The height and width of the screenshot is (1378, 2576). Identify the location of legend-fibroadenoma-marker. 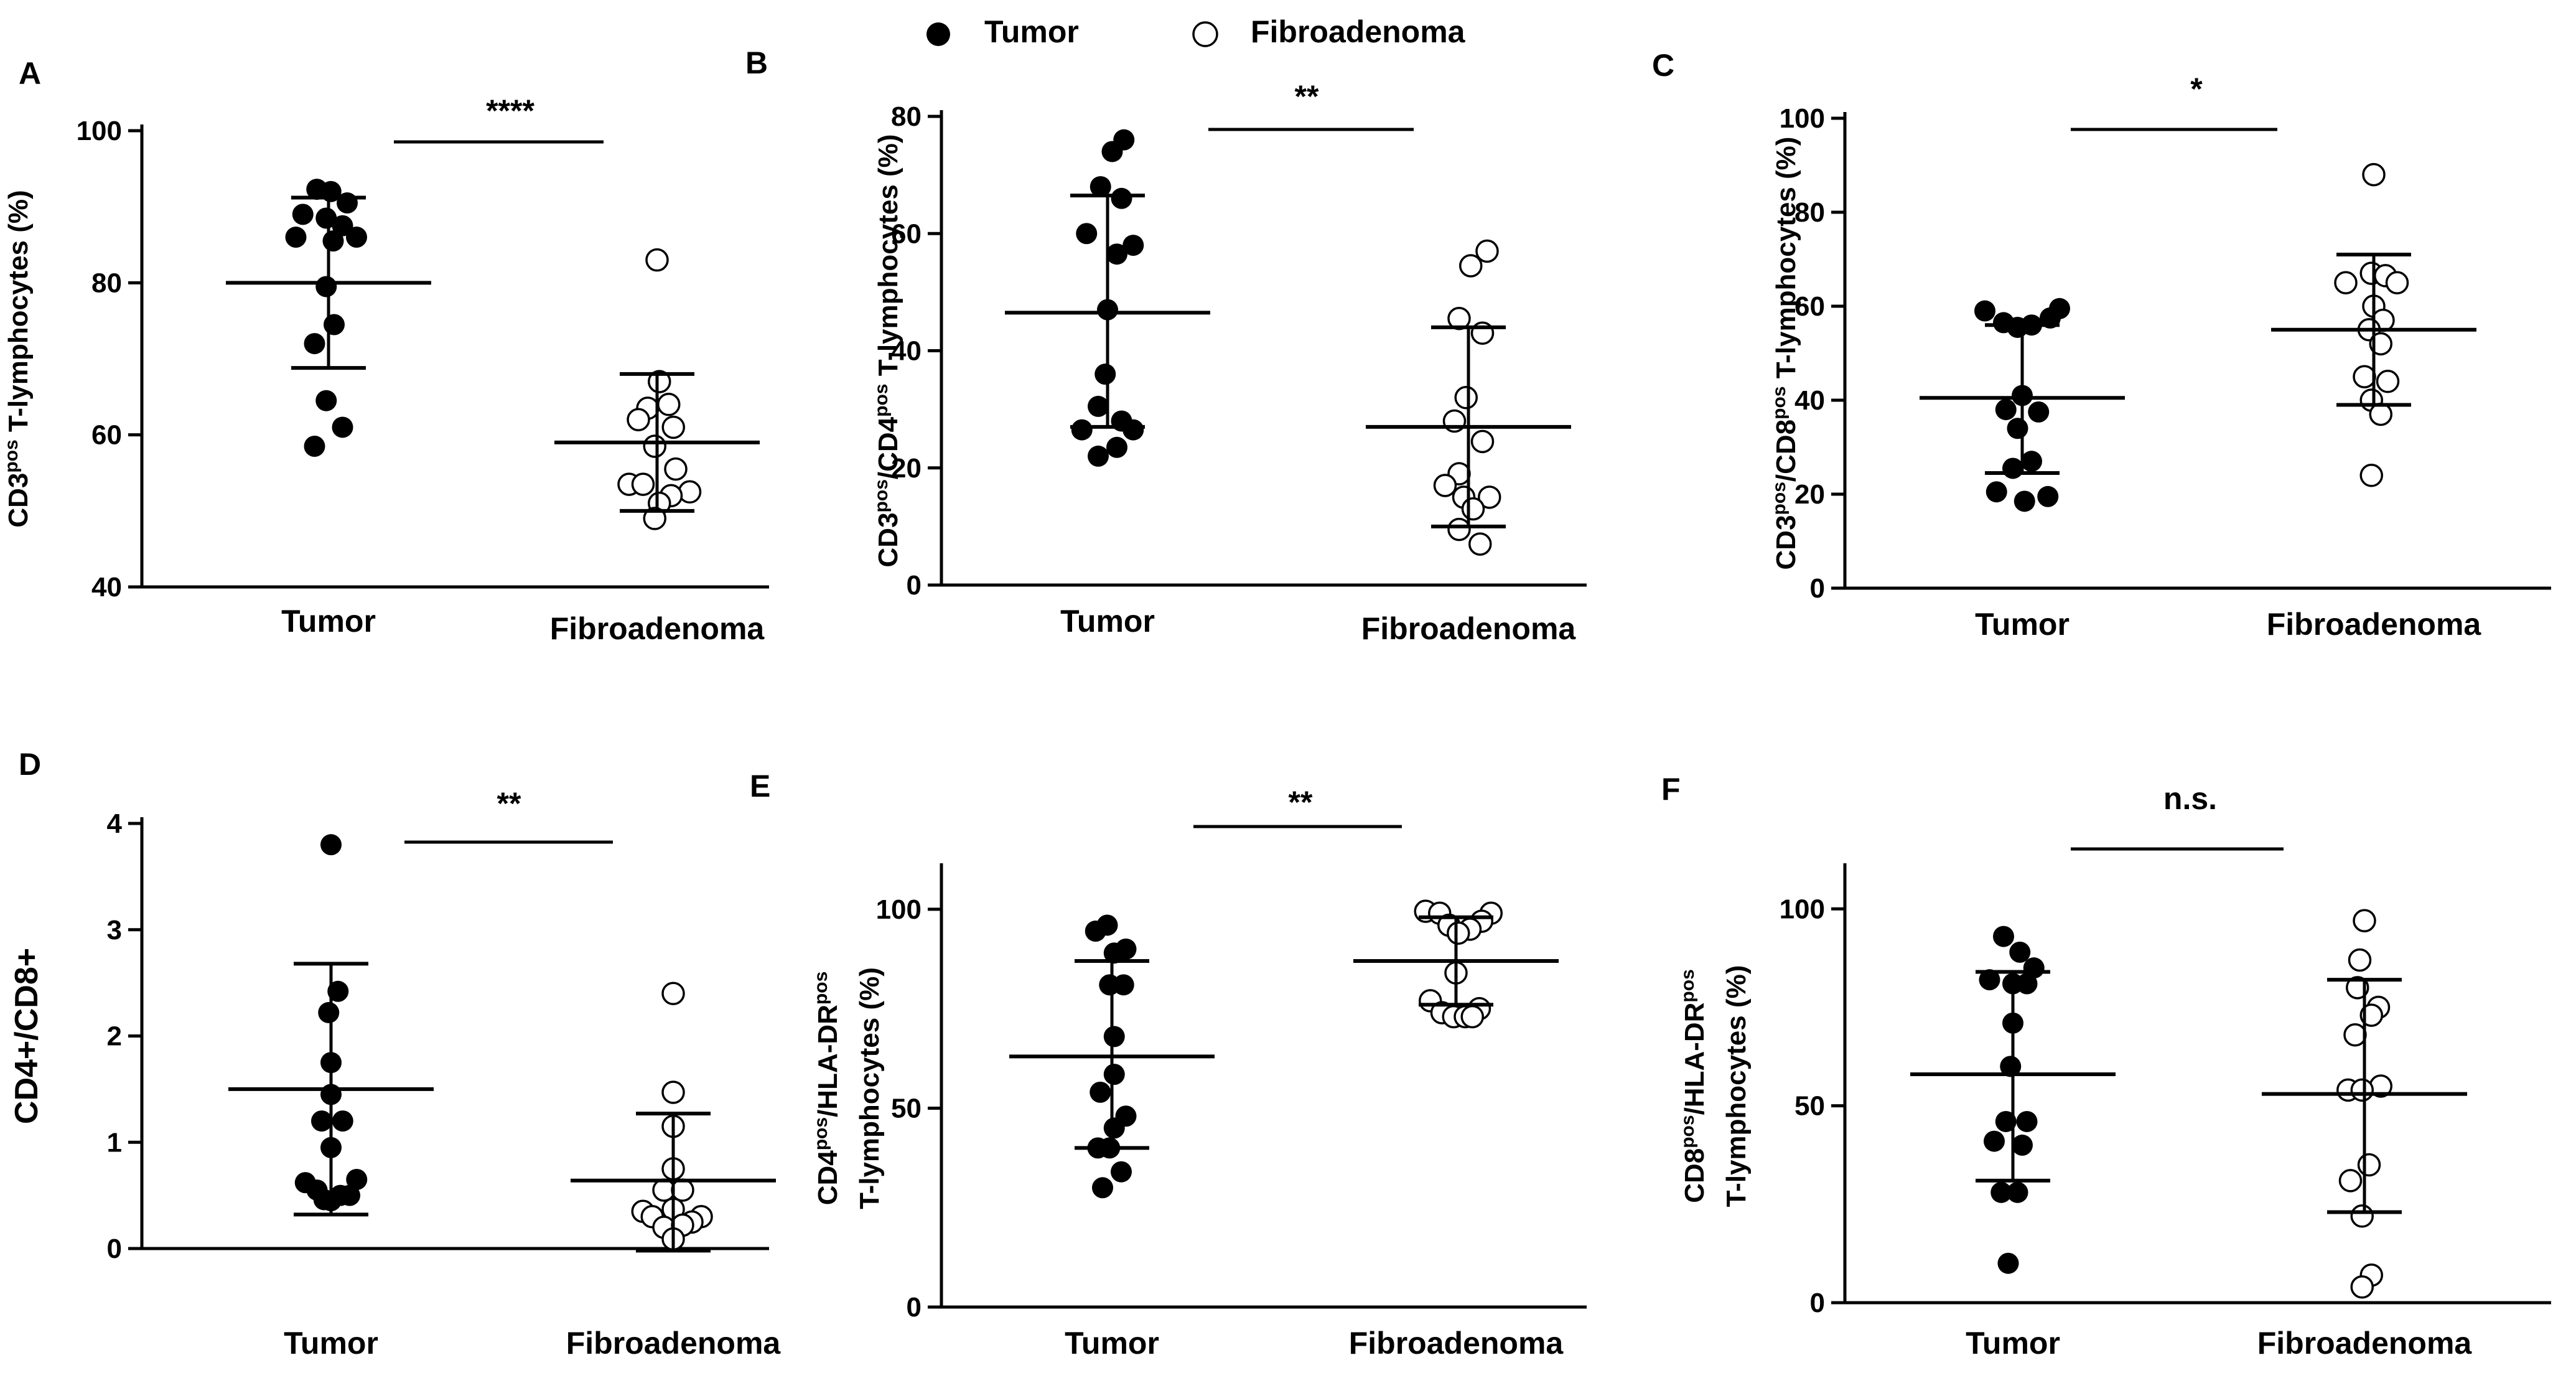
(1205, 34).